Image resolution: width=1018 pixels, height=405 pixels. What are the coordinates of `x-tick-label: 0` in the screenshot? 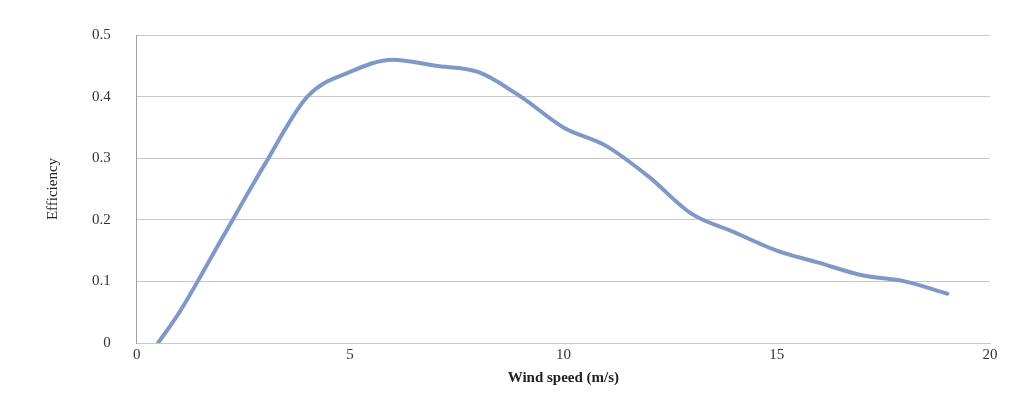 It's located at (137, 353).